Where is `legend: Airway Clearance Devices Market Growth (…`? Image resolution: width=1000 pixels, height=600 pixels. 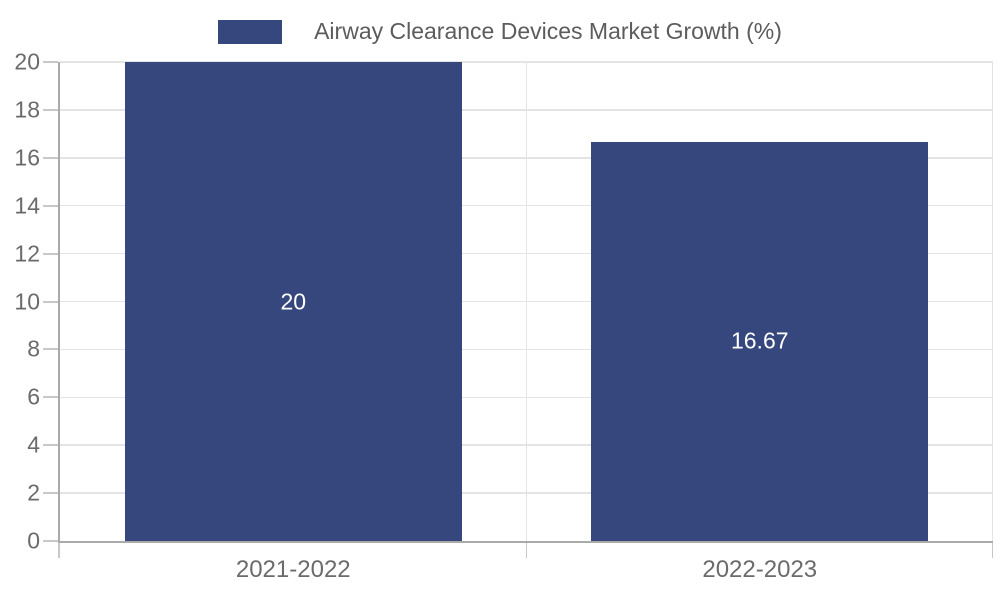 legend: Airway Clearance Devices Market Growth (… is located at coordinates (500, 32).